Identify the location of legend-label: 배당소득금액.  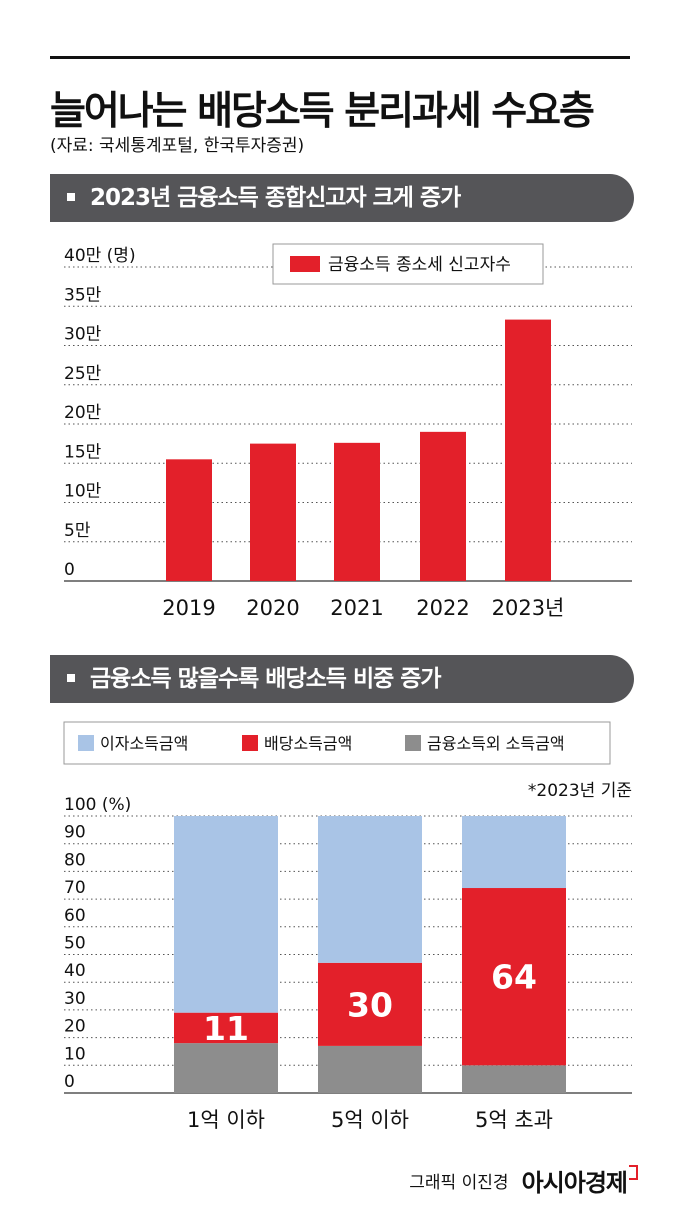
(308, 743).